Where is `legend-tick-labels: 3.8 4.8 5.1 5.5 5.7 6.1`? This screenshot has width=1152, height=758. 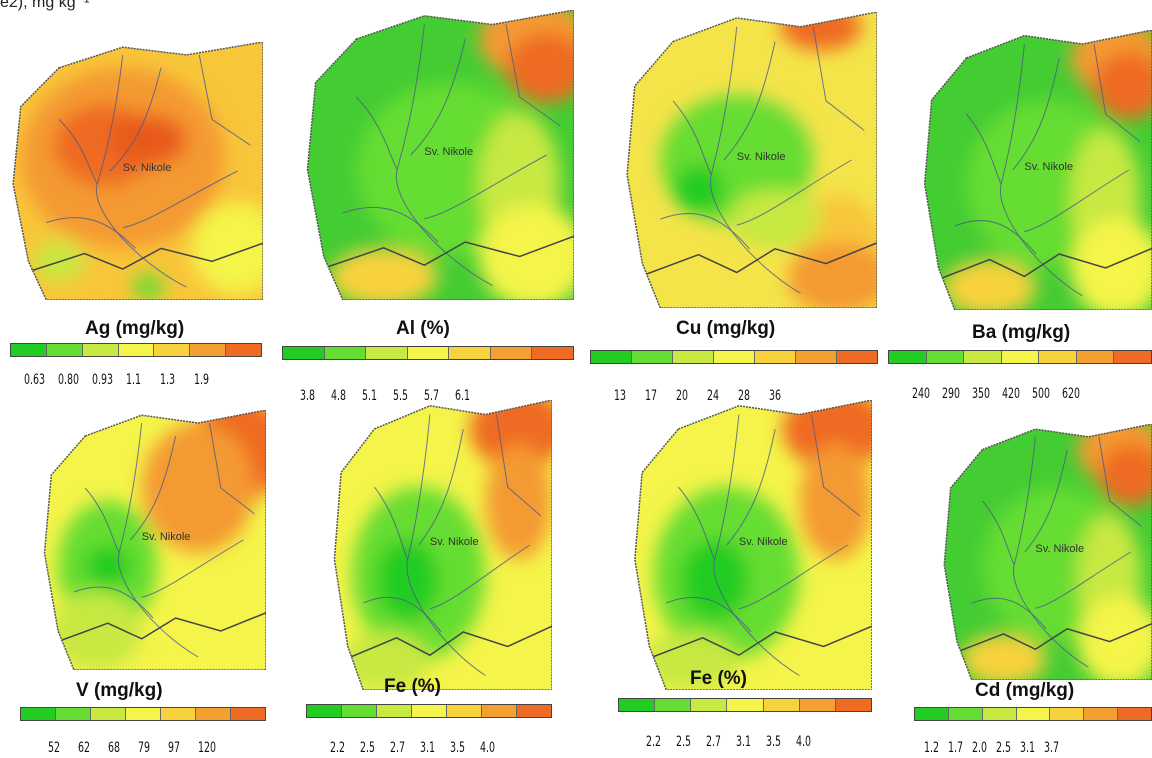
legend-tick-labels: 3.8 4.8 5.1 5.5 5.7 6.1 is located at coordinates (393, 396).